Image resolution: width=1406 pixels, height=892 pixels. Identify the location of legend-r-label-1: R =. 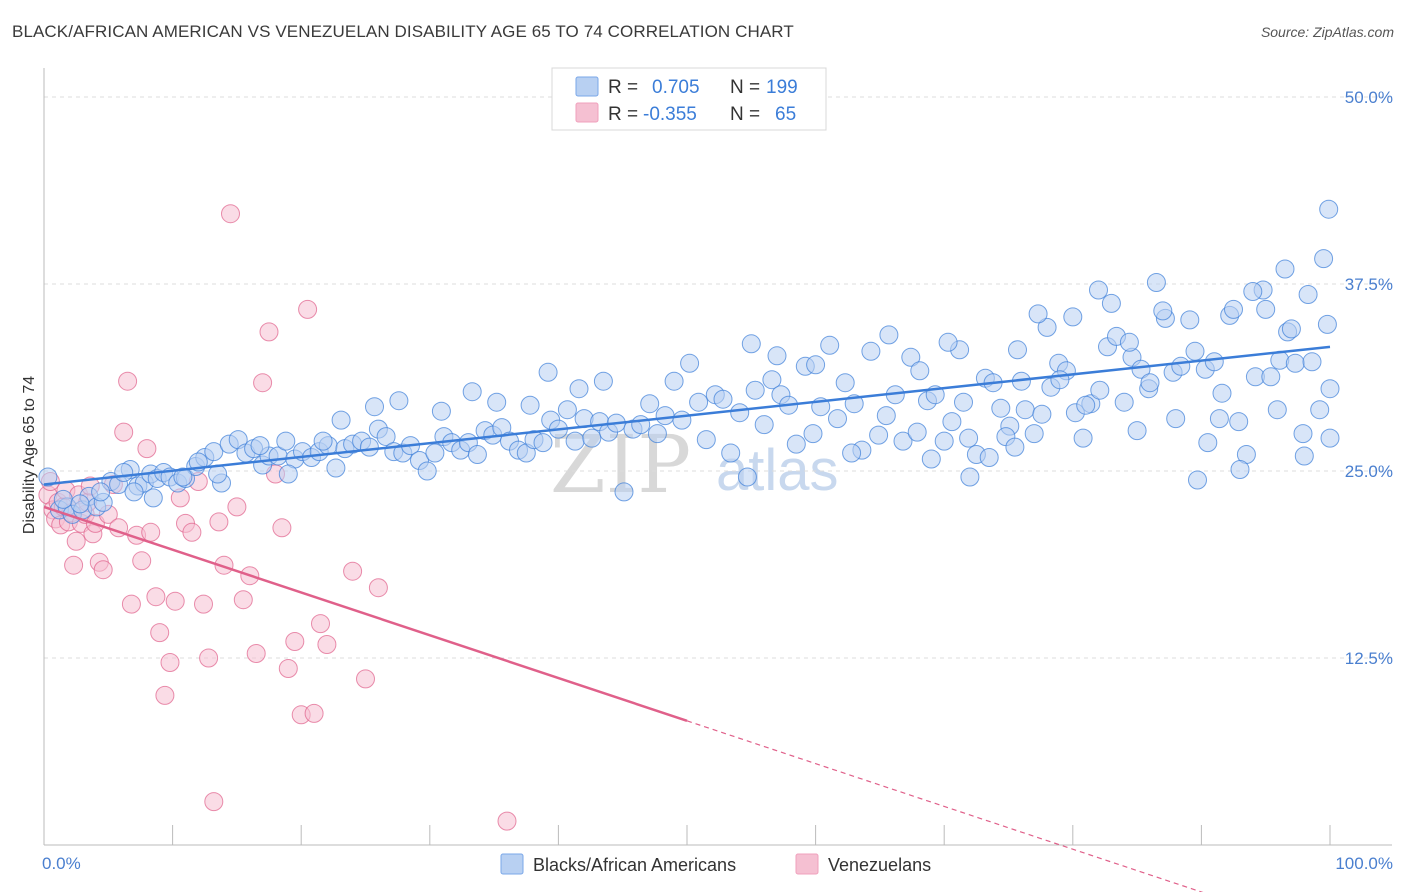
(623, 87).